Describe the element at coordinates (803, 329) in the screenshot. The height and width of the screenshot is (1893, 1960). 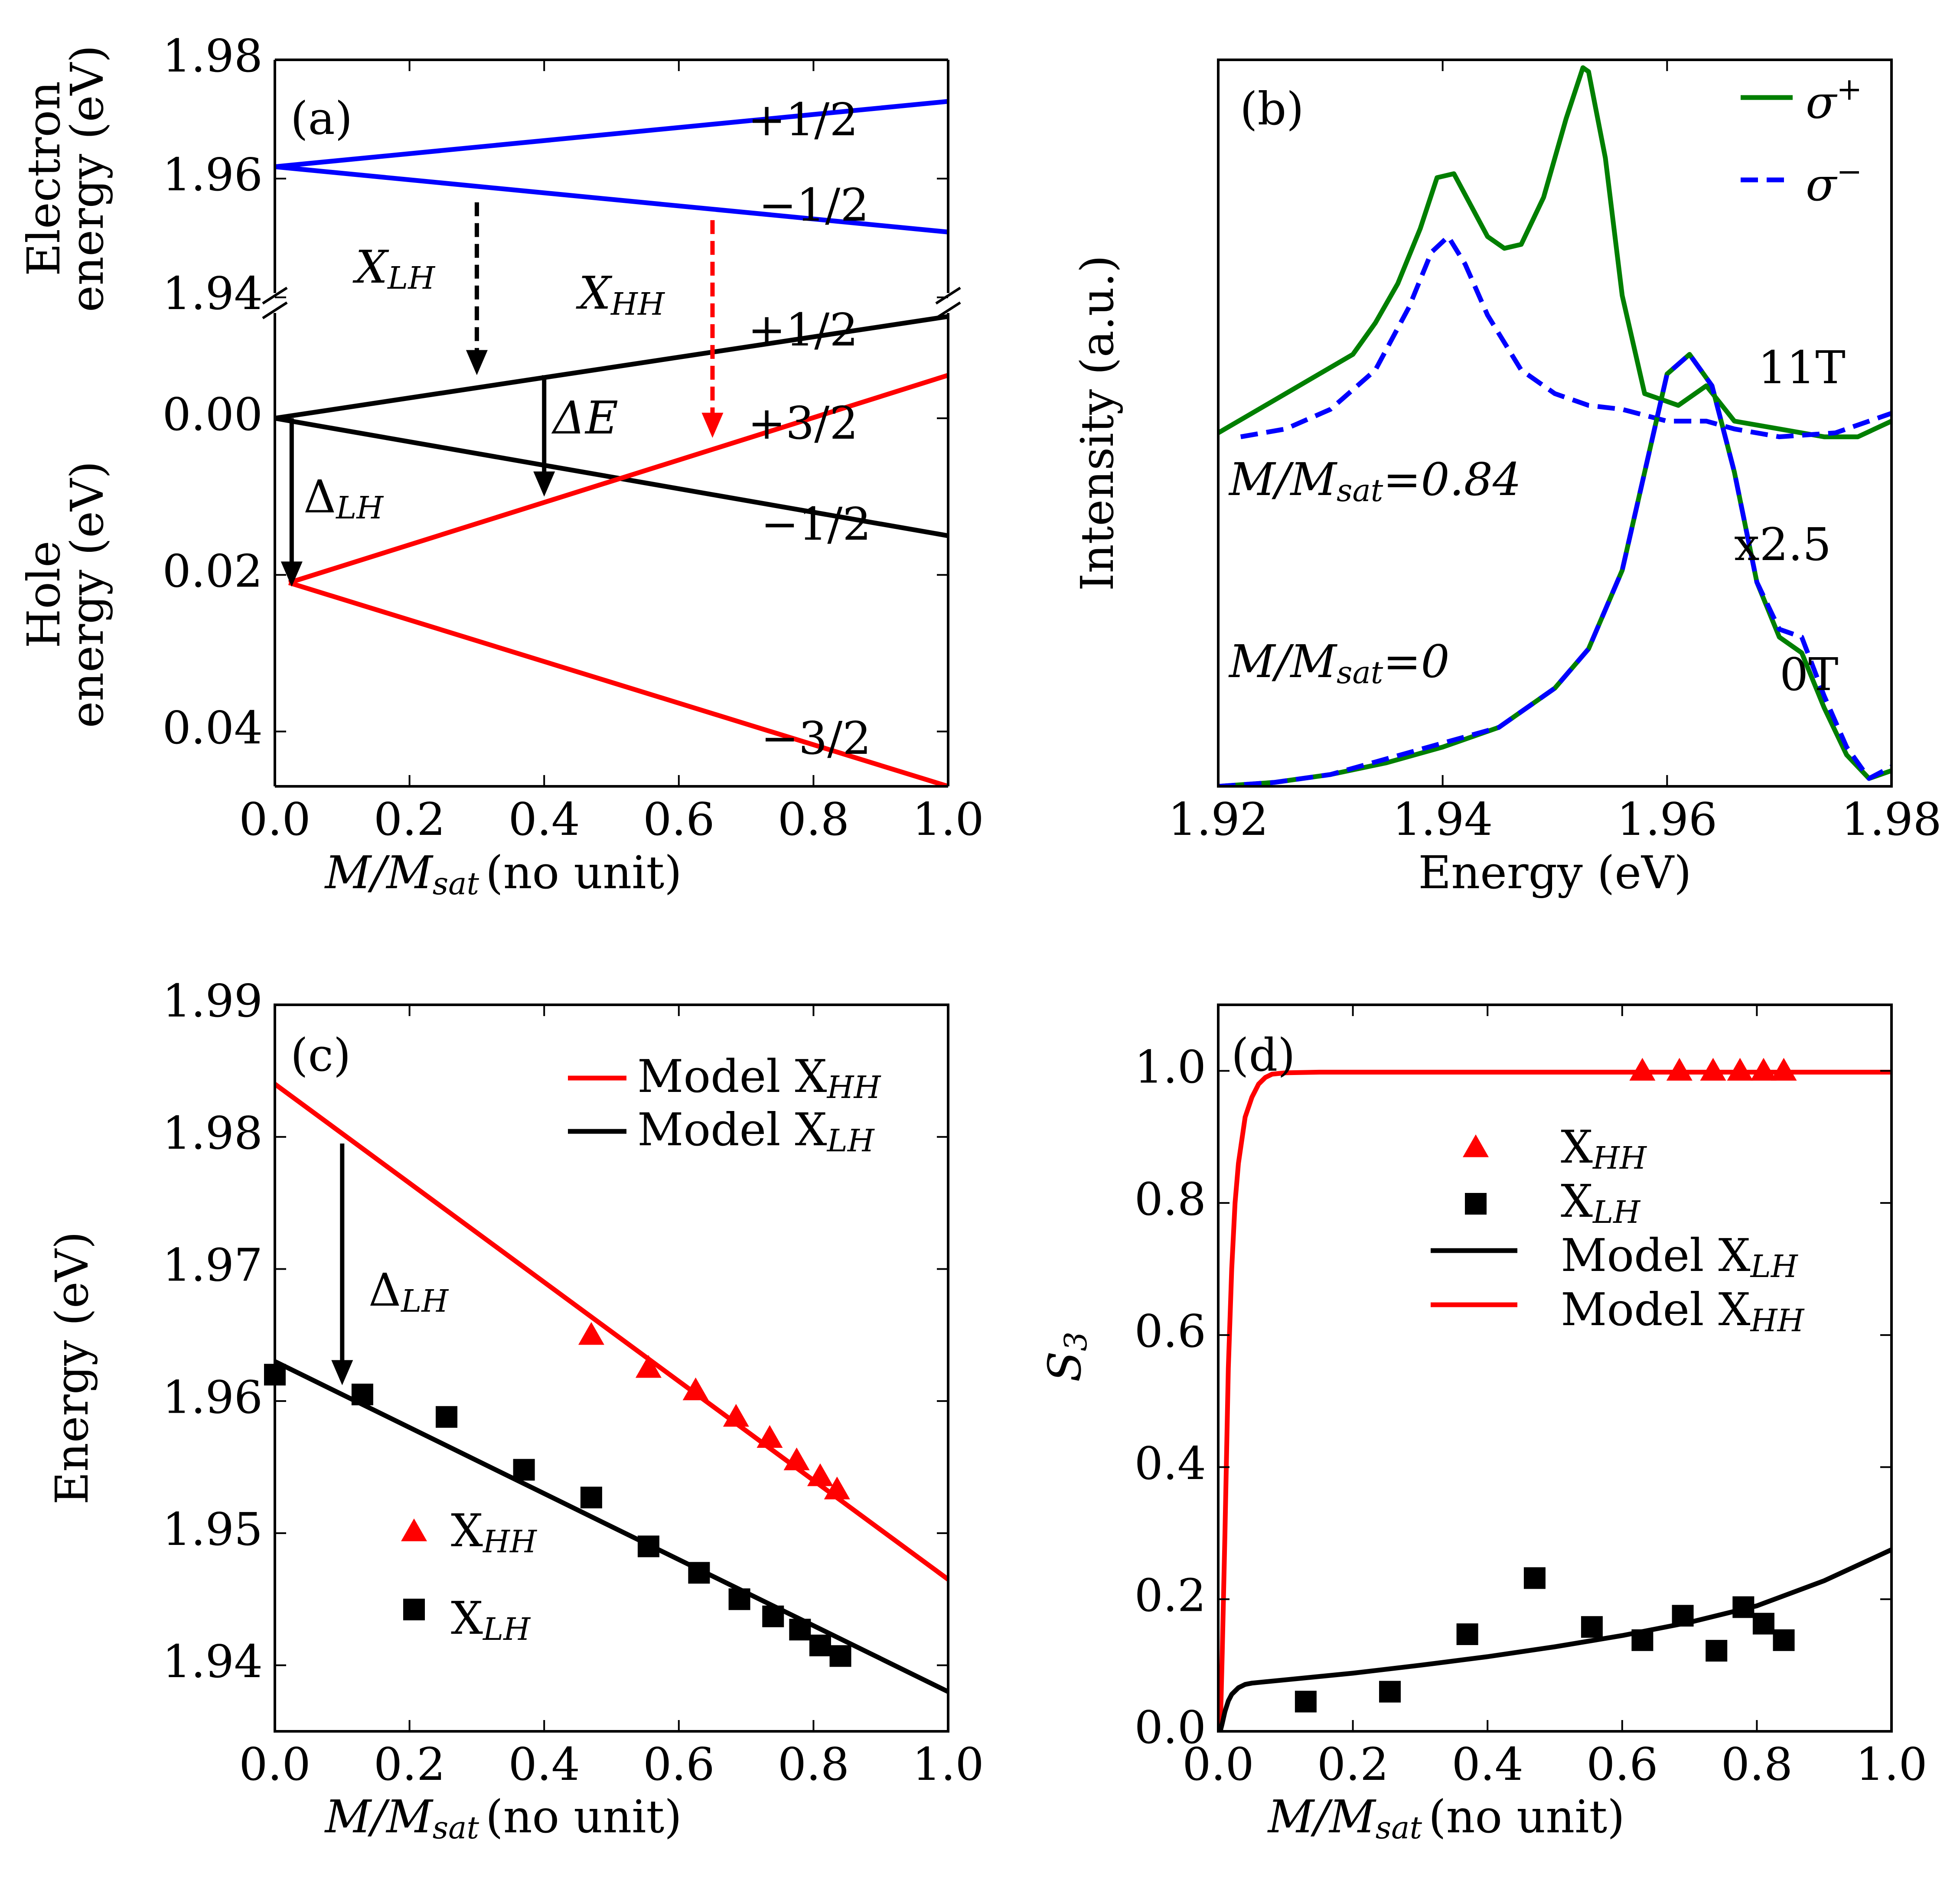
I see `level-label-lh-plus: +1/2` at that location.